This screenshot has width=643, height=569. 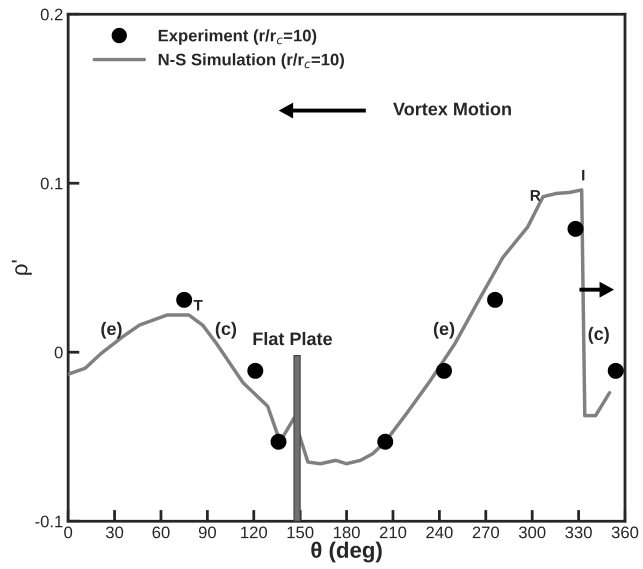 What do you see at coordinates (486, 532) in the screenshot?
I see `x-tick-label: 270` at bounding box center [486, 532].